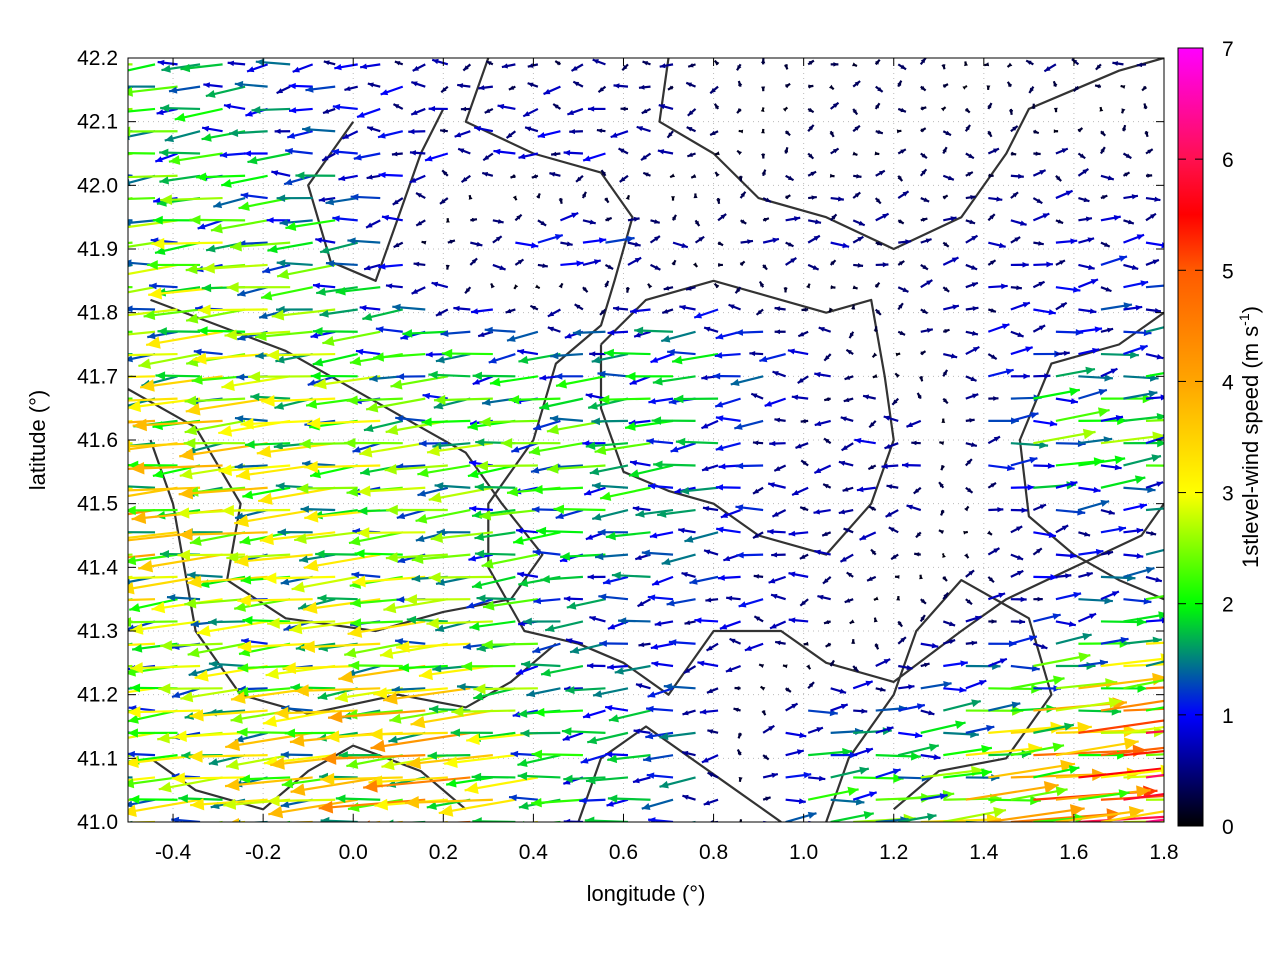 The width and height of the screenshot is (1280, 965). I want to click on y-tick-label: 41.1, so click(97, 758).